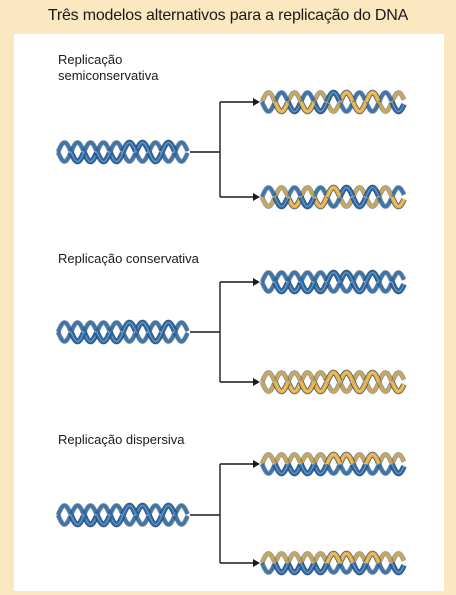 This screenshot has height=595, width=456. What do you see at coordinates (121, 439) in the screenshot?
I see `label-dispersive-line-1: Replicação dispersiva` at bounding box center [121, 439].